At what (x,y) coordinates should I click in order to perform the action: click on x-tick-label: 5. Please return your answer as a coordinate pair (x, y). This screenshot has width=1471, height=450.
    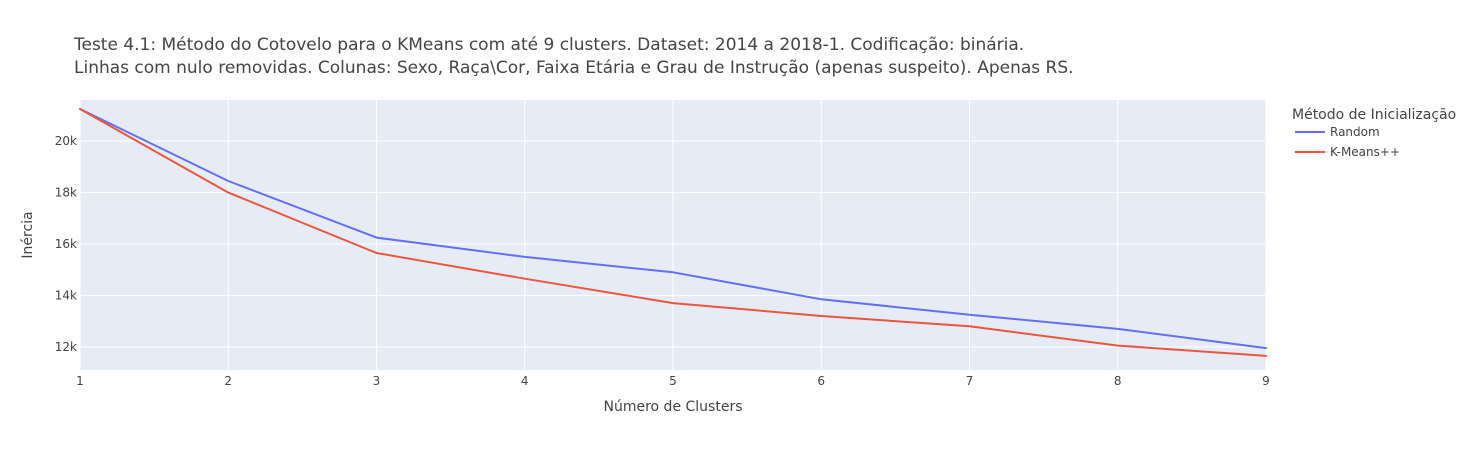
    Looking at the image, I should click on (673, 381).